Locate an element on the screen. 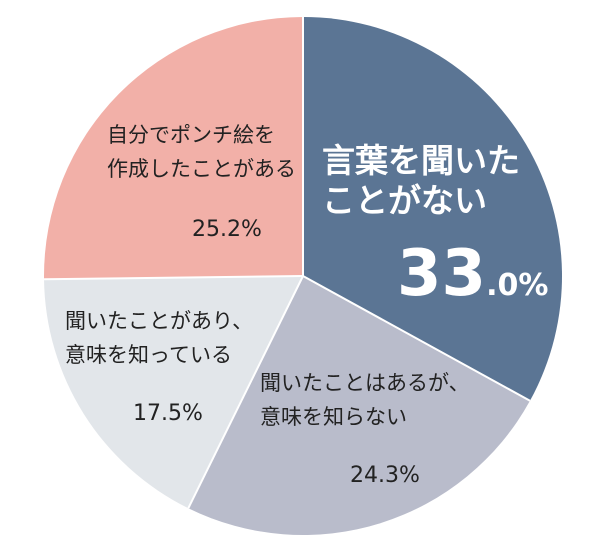 Image resolution: width=608 pixels, height=536 pixels. slice-label-3-line-1: 作成したことがある is located at coordinates (201, 169).